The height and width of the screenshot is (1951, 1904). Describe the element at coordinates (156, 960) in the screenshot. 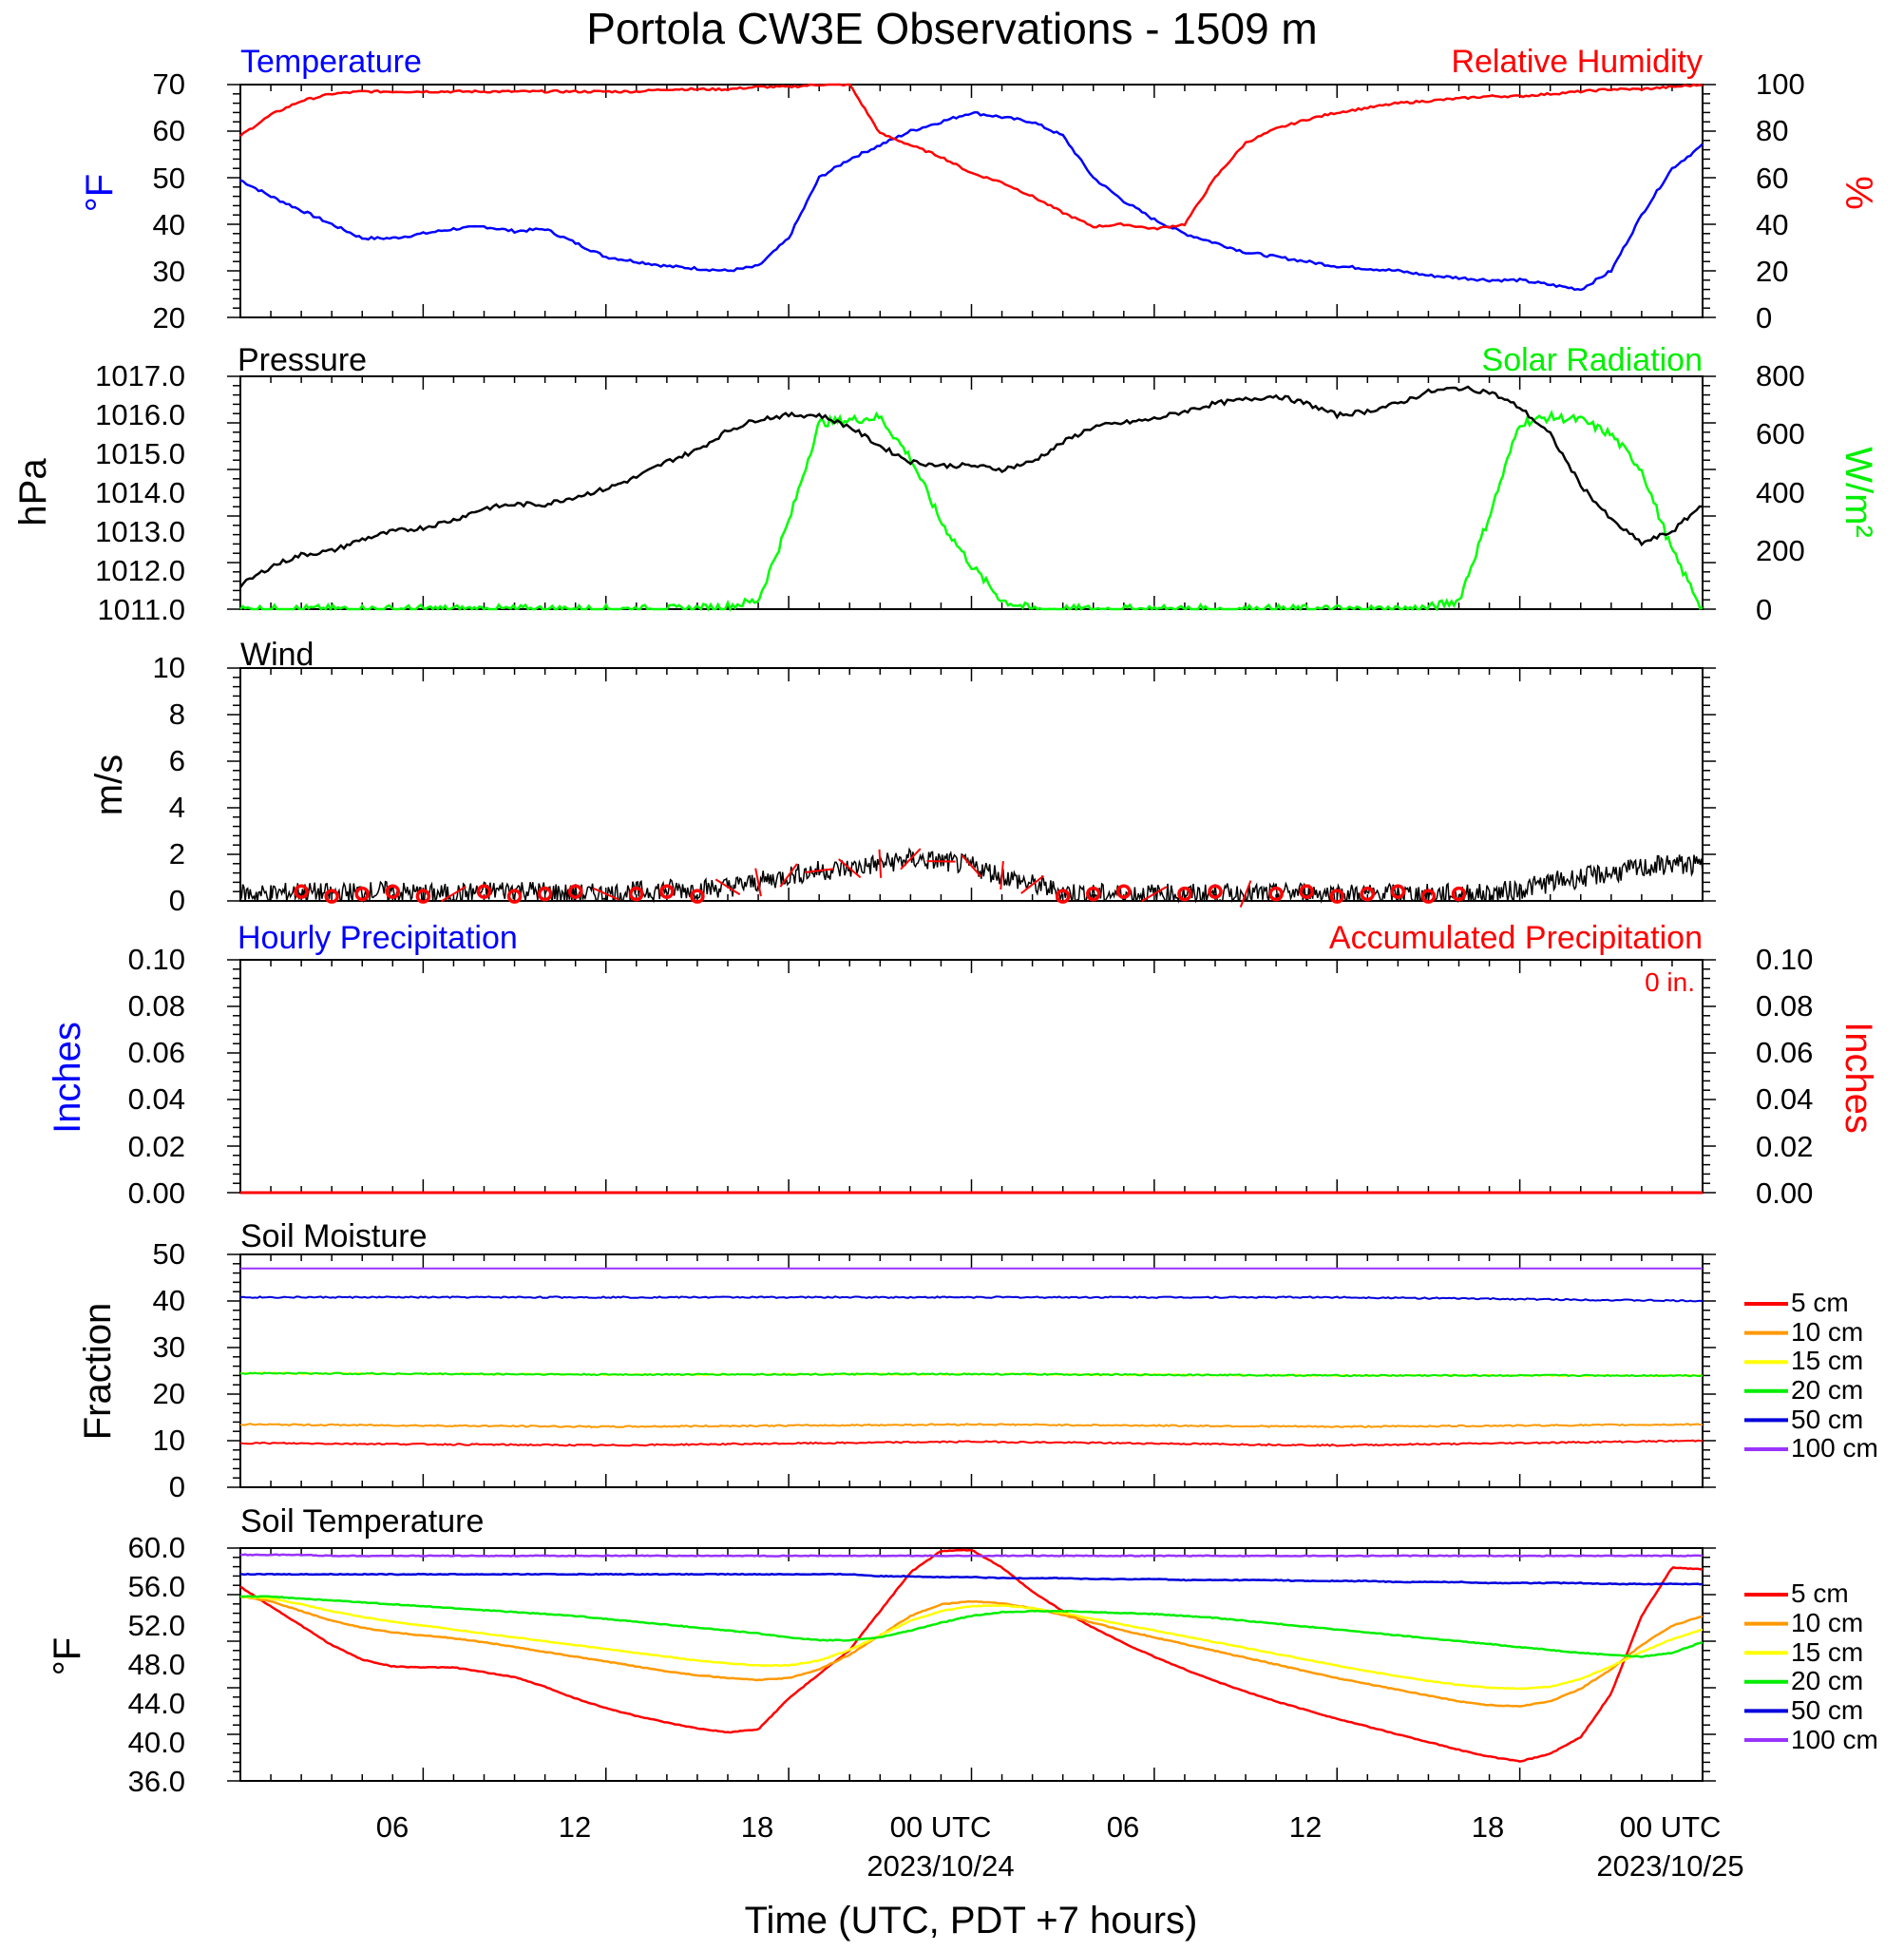

I see `precip-tick-label: 0.10` at that location.